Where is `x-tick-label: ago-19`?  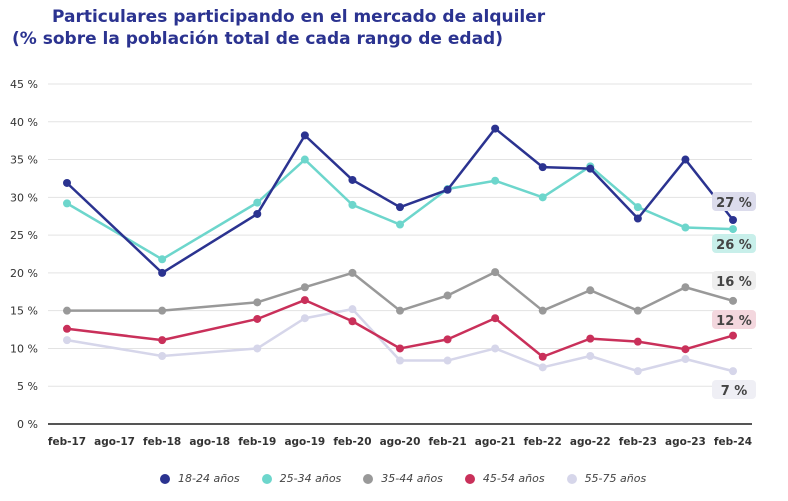 x-tick-label: ago-19 is located at coordinates (304, 442).